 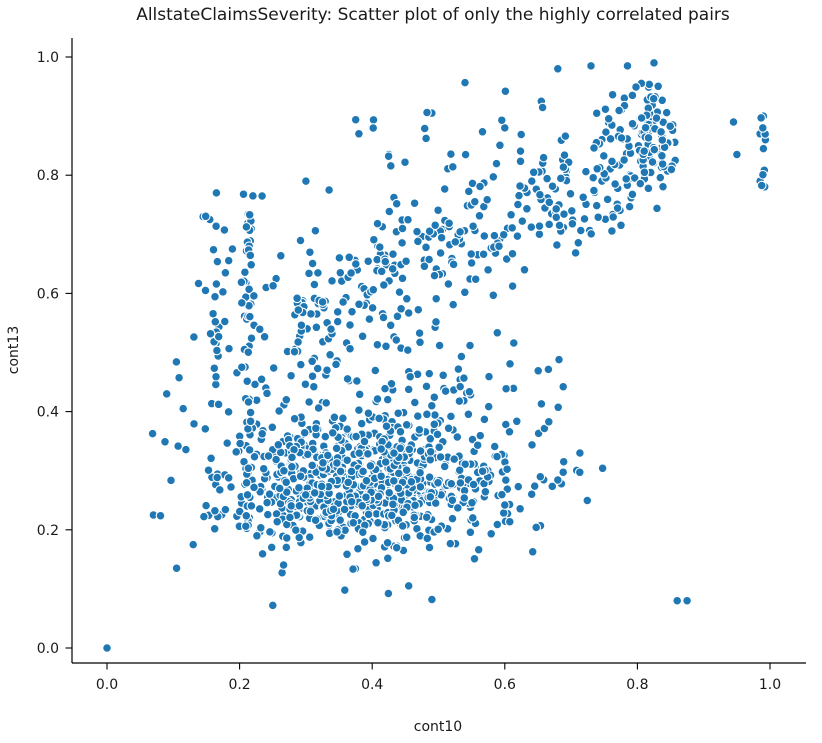 I want to click on y-tick-label: 0.0, so click(x=48, y=649).